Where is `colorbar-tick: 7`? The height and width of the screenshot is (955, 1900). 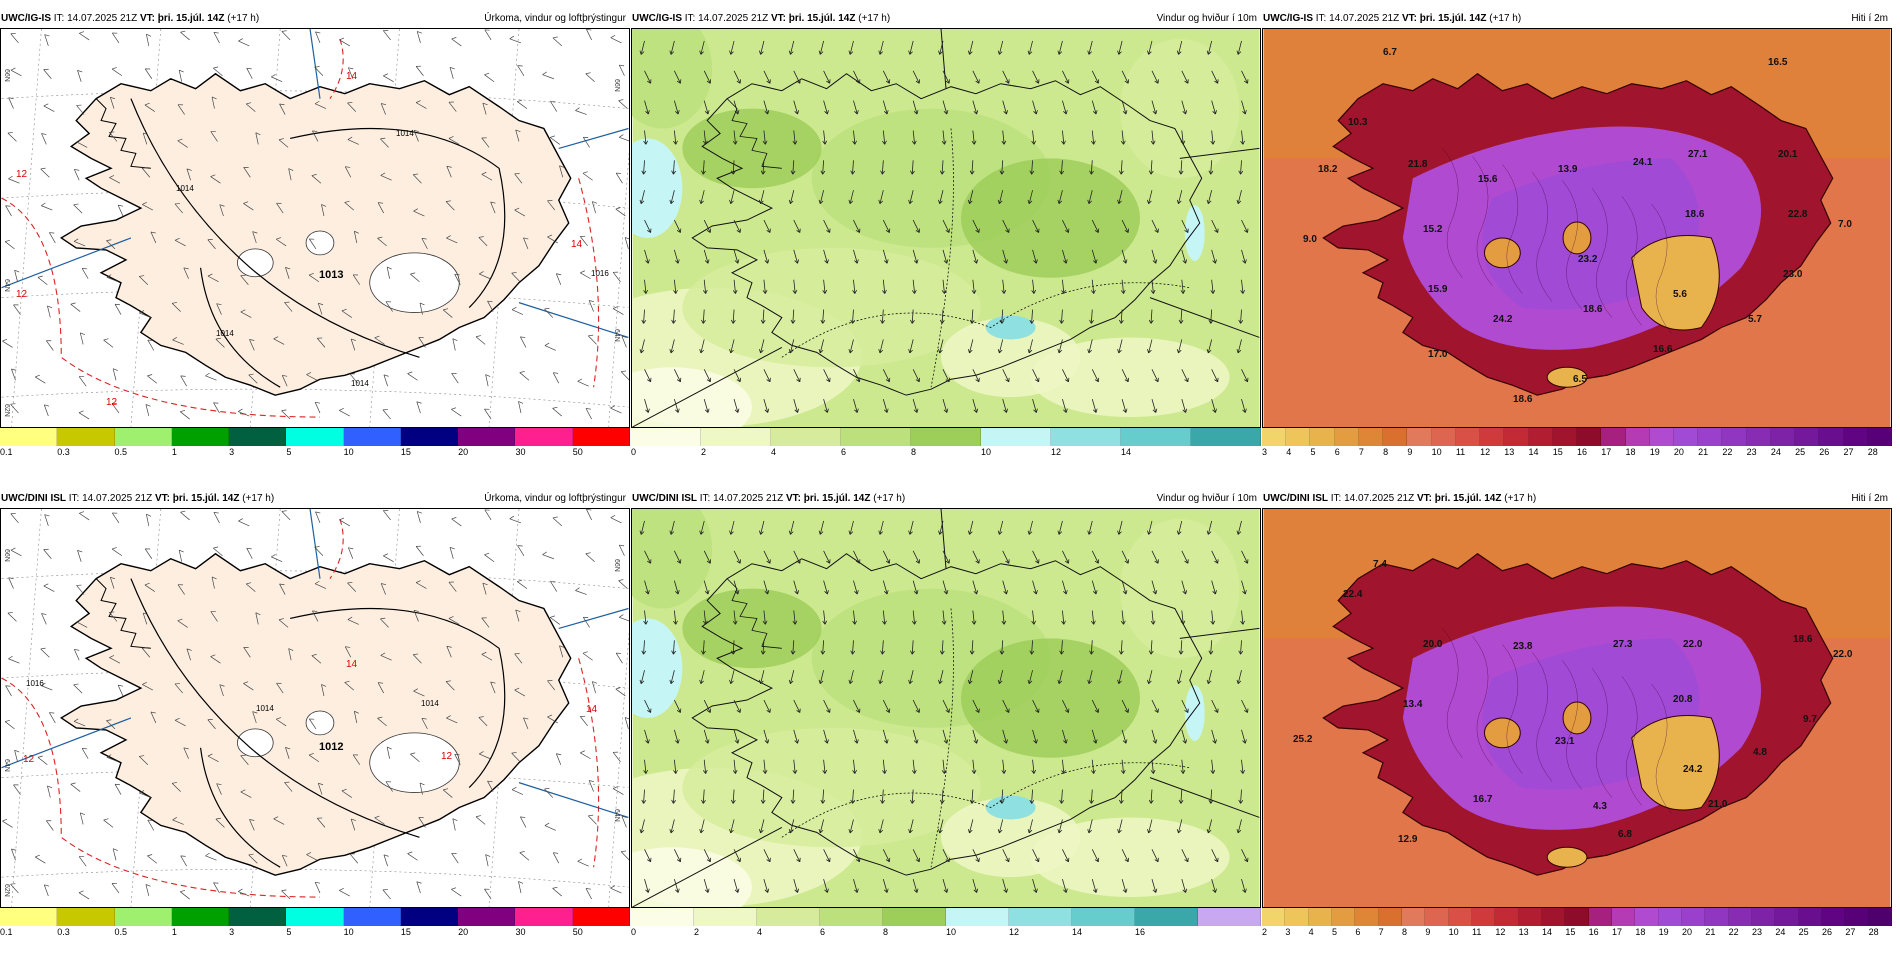 colorbar-tick: 7 is located at coordinates (1361, 452).